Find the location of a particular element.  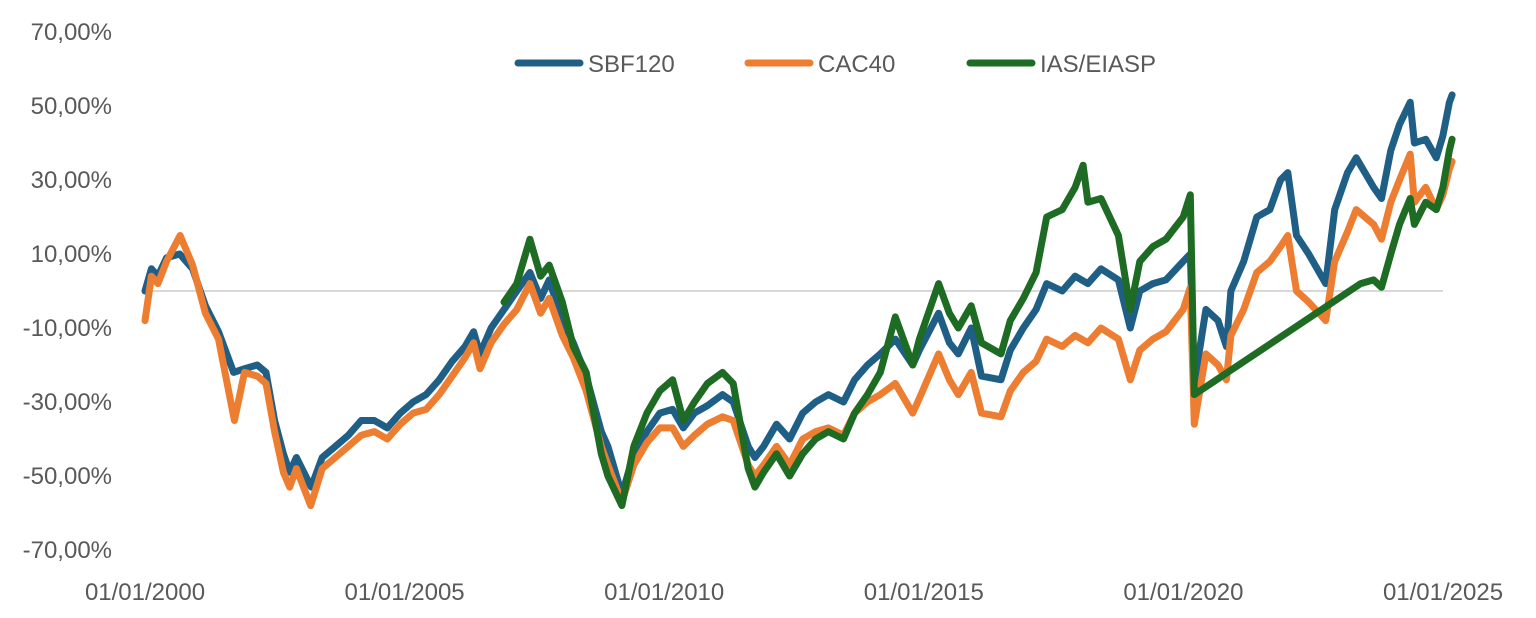

y-tick-label: -50,00% is located at coordinates (67, 476).